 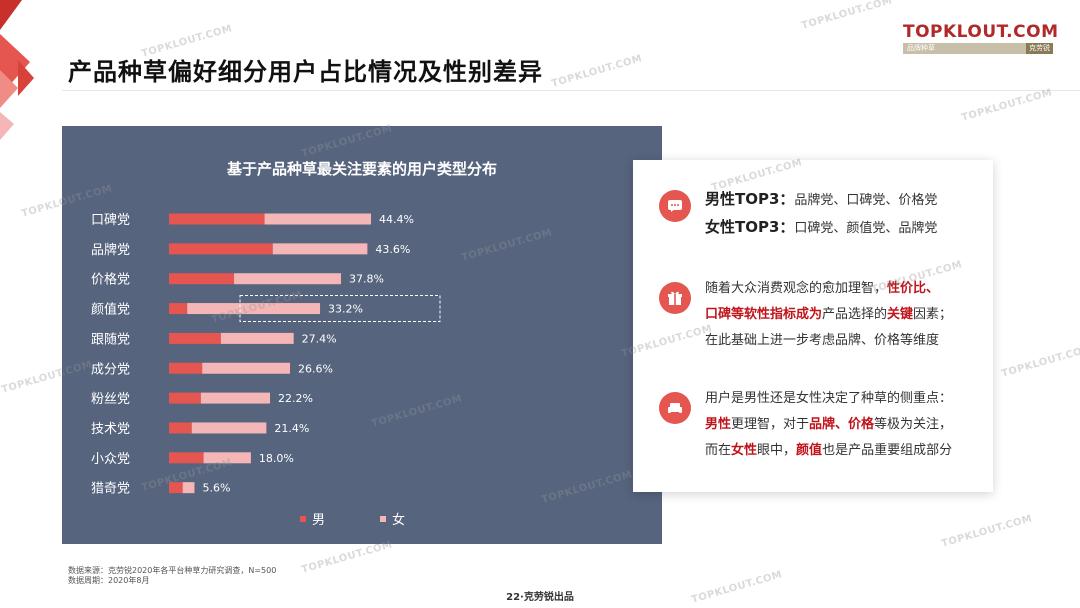 What do you see at coordinates (110, 369) in the screenshot?
I see `category-label: 成分党` at bounding box center [110, 369].